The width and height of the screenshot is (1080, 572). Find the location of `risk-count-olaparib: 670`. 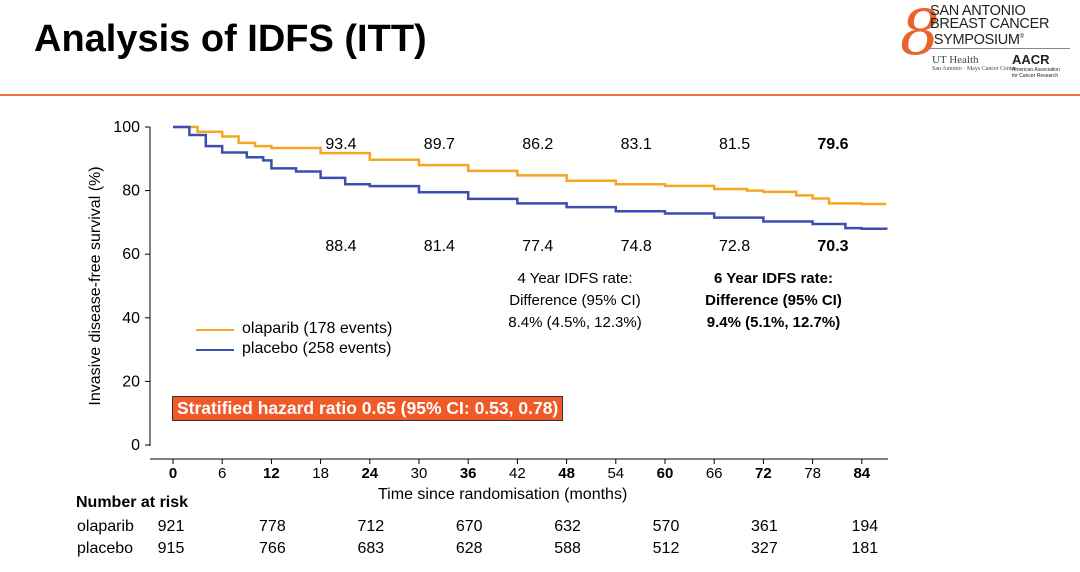

risk-count-olaparib: 670 is located at coordinates (469, 526).